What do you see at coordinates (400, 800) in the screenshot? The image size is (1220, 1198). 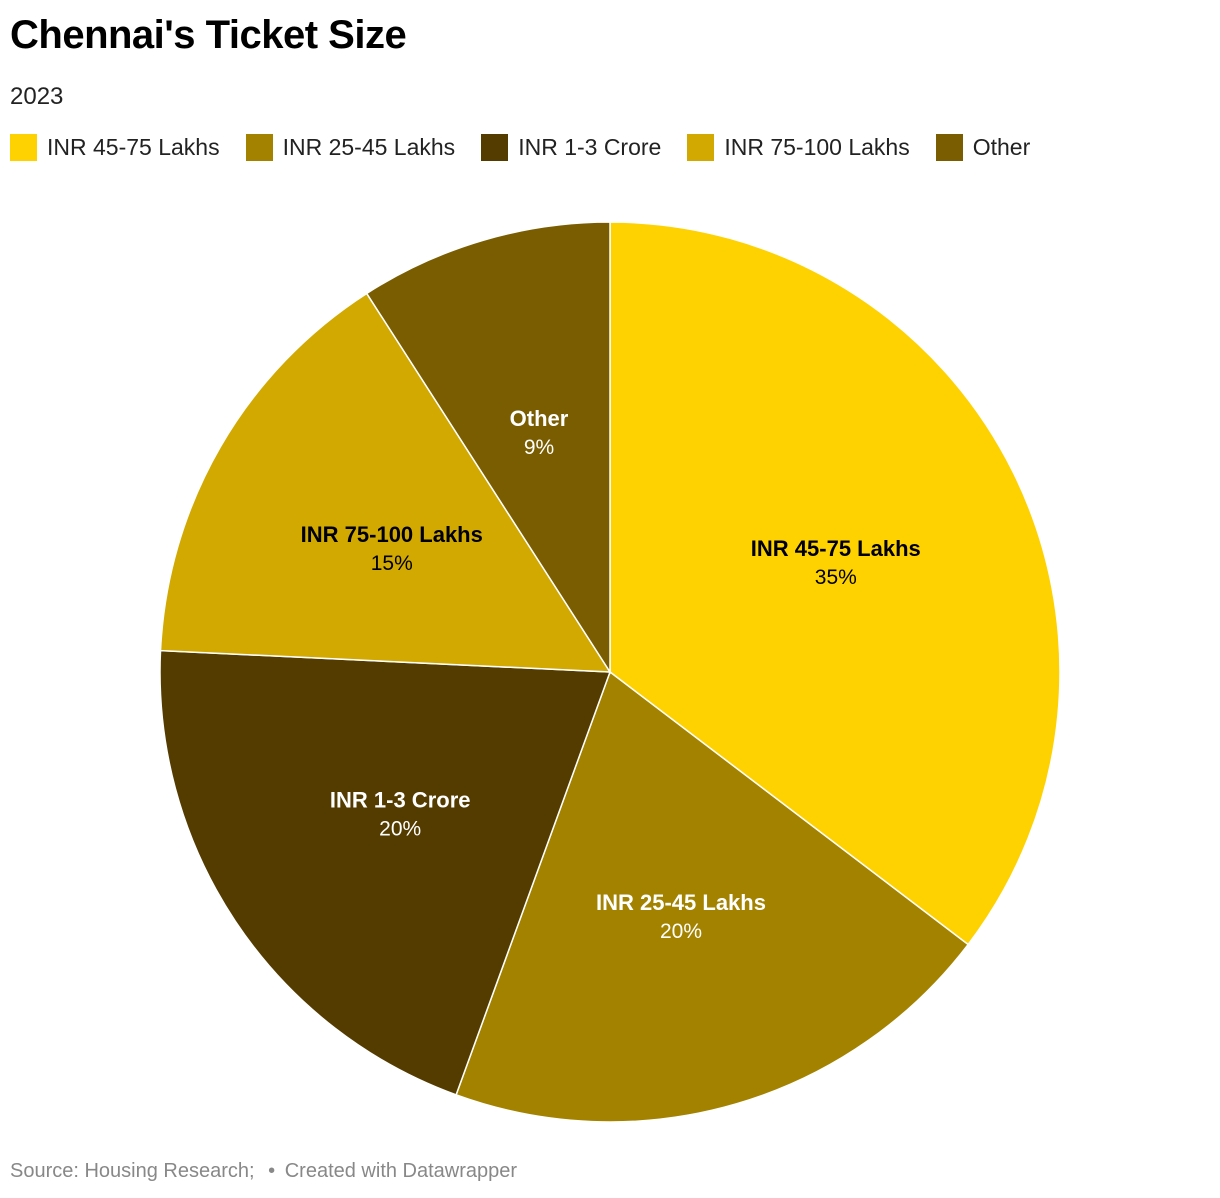 I see `slice-label-inr-1-3-crore: INR 1-3 Crore` at bounding box center [400, 800].